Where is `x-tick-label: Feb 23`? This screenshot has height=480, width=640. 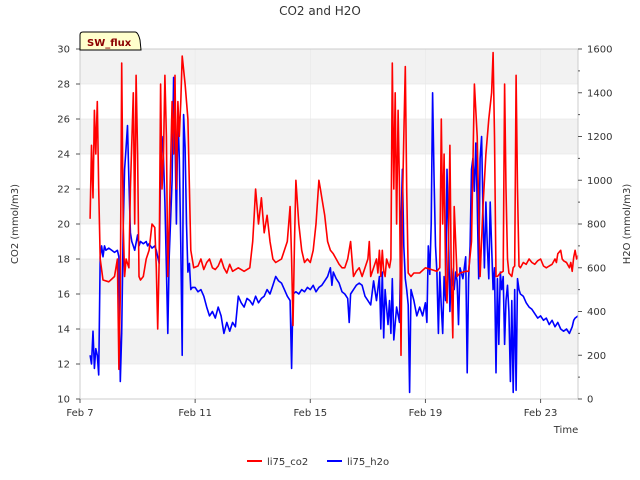
x-tick-label: Feb 23 is located at coordinates (541, 413).